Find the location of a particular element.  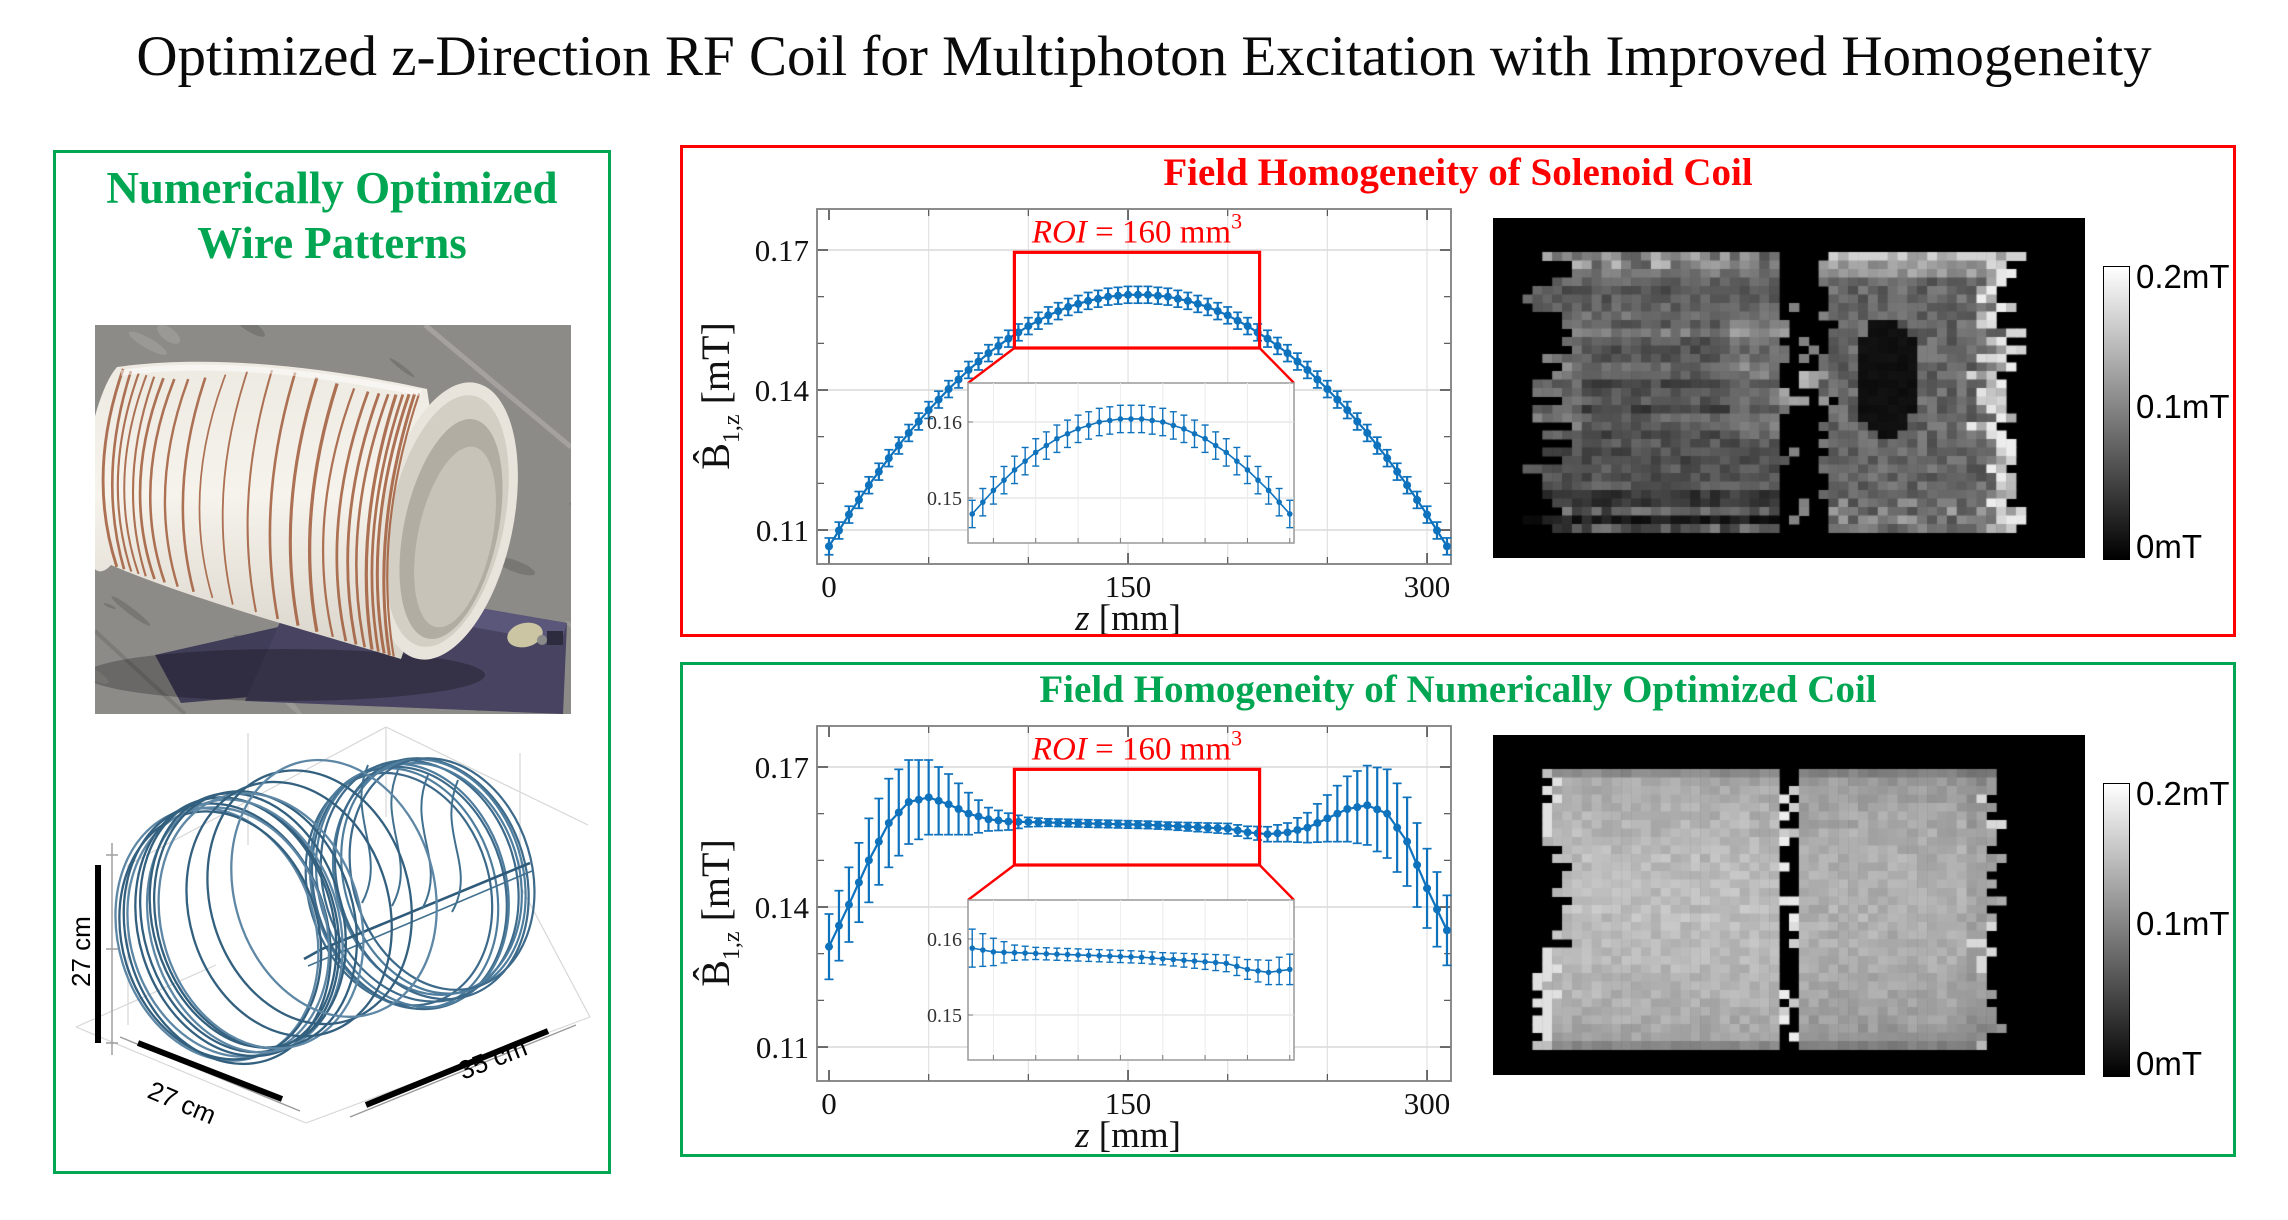

dimension-bar-length is located at coordinates (457, 1068).